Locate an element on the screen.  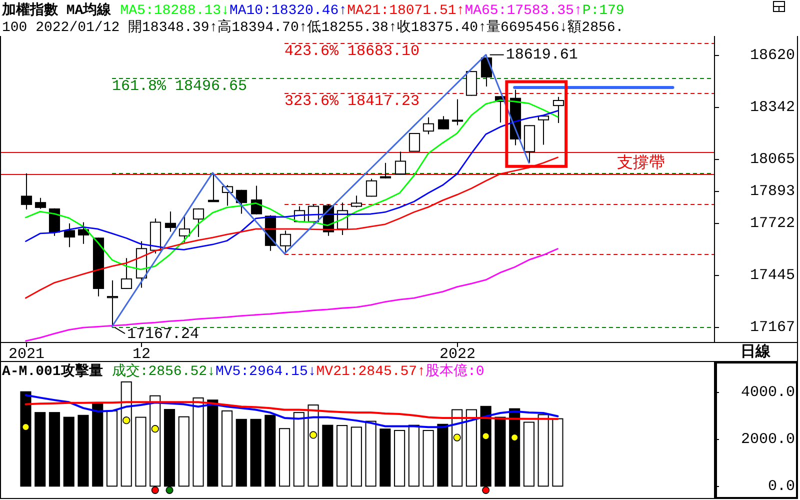
text: MV21:2845.57↑ is located at coordinates (371, 372).